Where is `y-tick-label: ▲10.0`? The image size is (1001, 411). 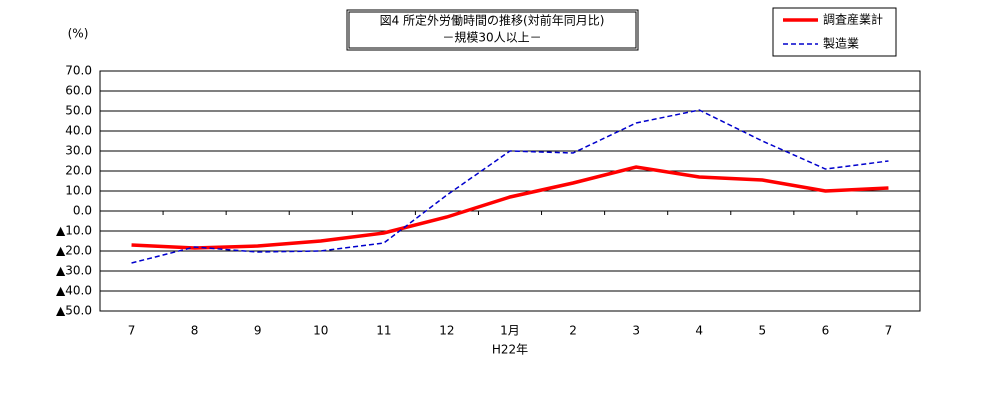
y-tick-label: ▲10.0 is located at coordinates (74, 231).